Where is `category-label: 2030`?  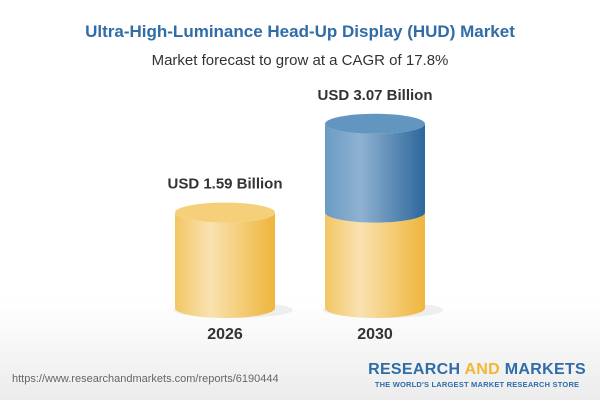
category-label: 2030 is located at coordinates (375, 334).